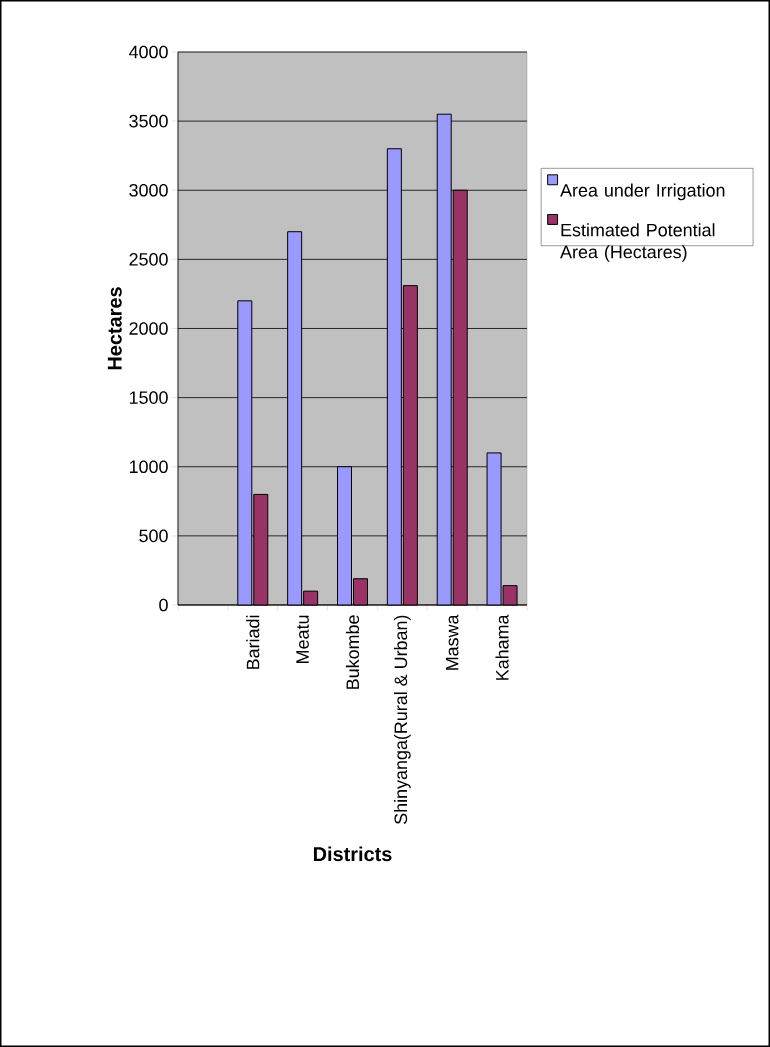 The height and width of the screenshot is (1047, 770). I want to click on legend-label: Area under Irrigation, so click(642, 192).